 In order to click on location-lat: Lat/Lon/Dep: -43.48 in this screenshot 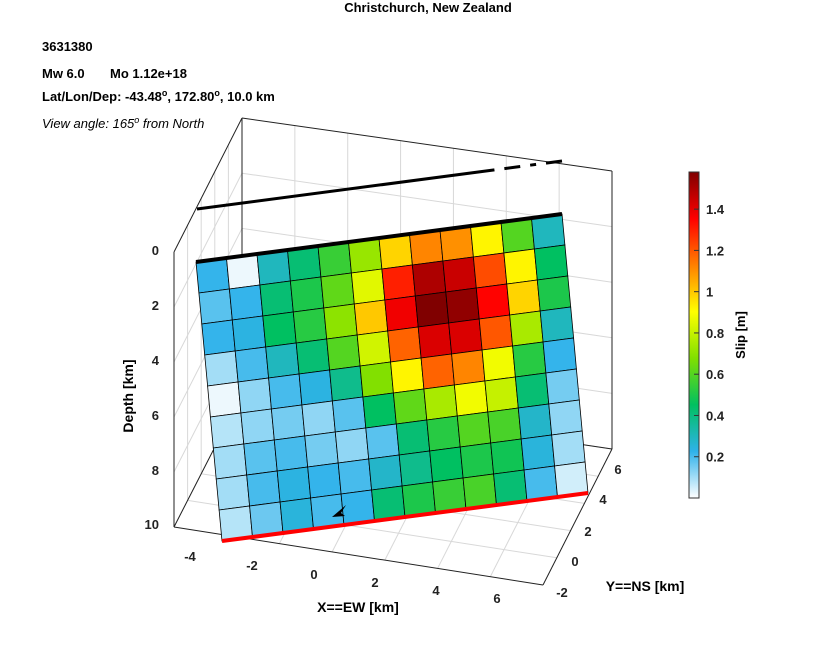, I will do `click(102, 96)`.